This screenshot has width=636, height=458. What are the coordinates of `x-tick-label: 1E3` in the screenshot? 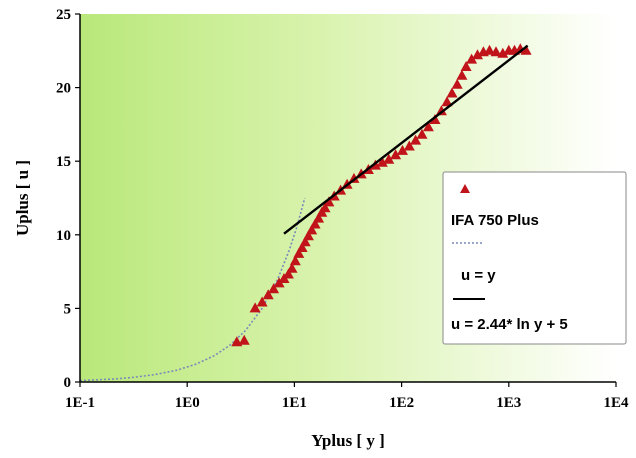 It's located at (508, 403).